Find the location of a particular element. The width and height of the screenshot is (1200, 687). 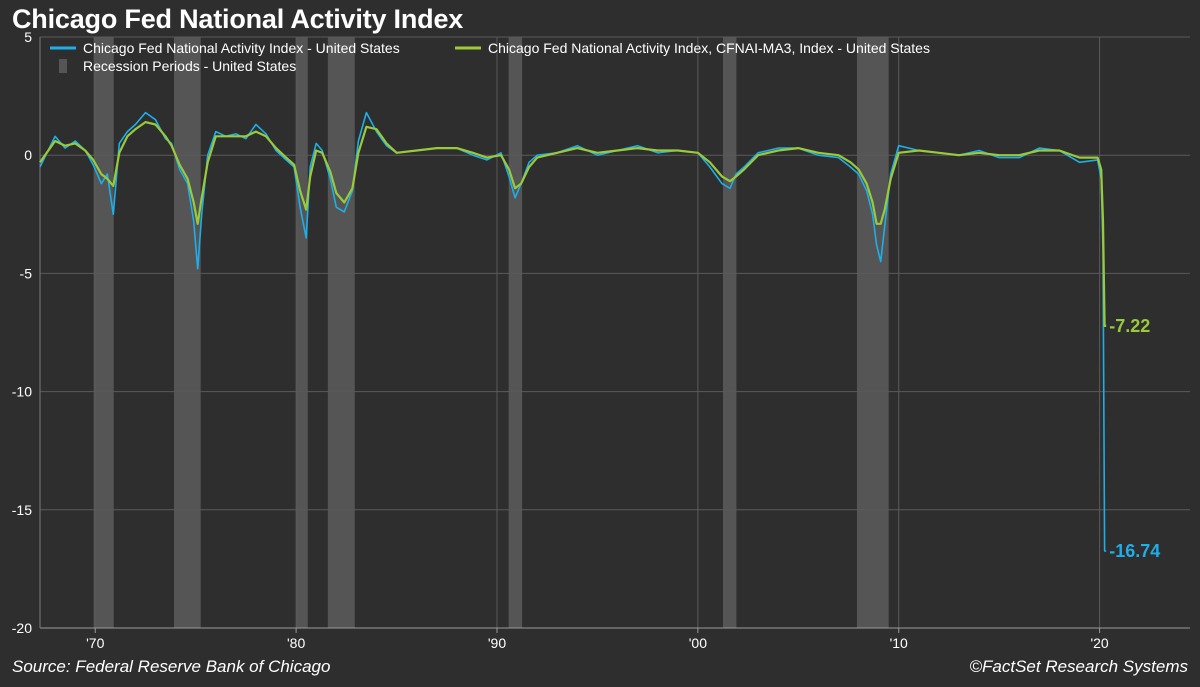

y-tick-label: -20 is located at coordinates (22, 628).